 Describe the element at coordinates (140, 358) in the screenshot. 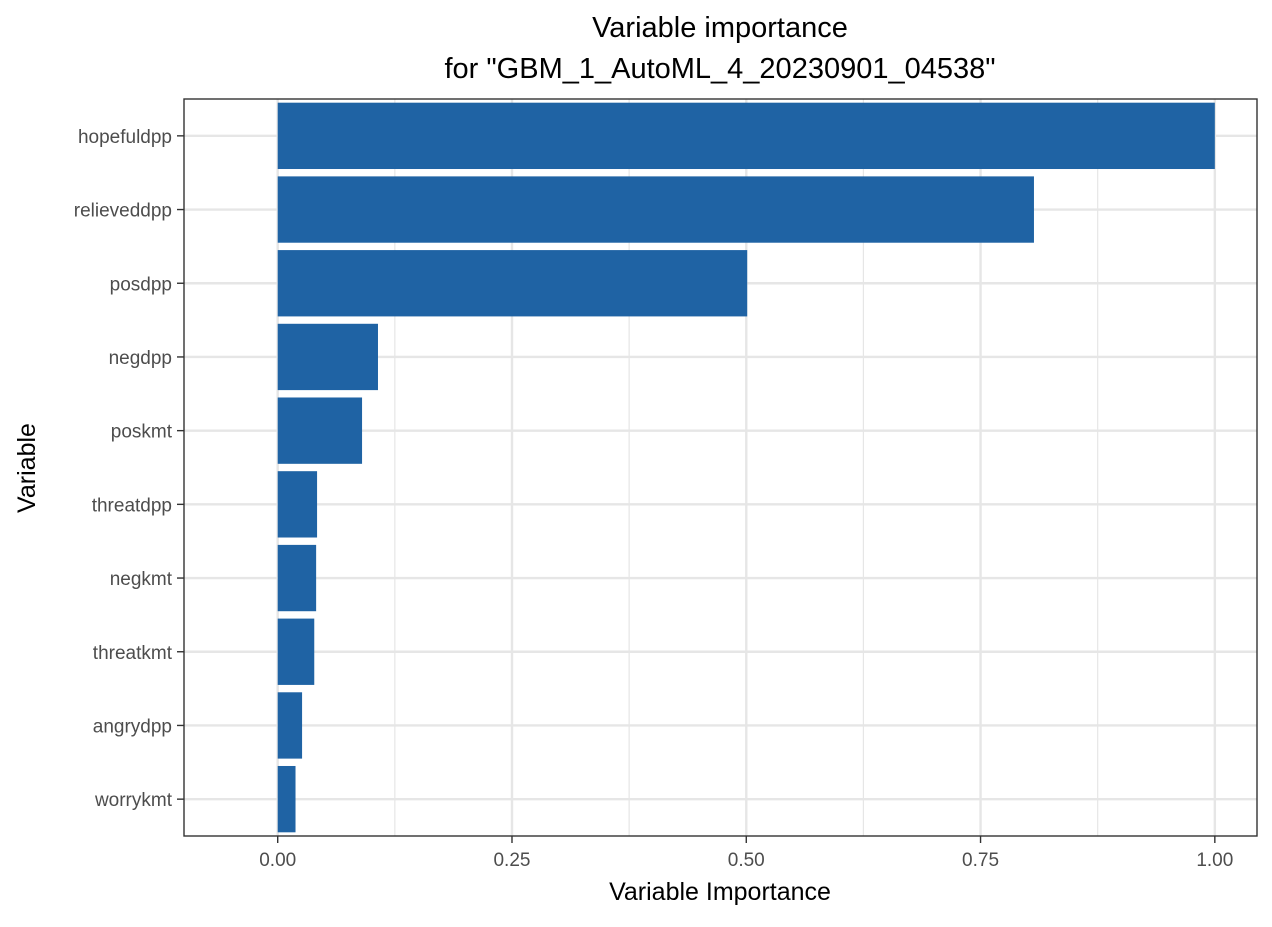

I see `y-tick-label-negdpp: negdpp` at that location.